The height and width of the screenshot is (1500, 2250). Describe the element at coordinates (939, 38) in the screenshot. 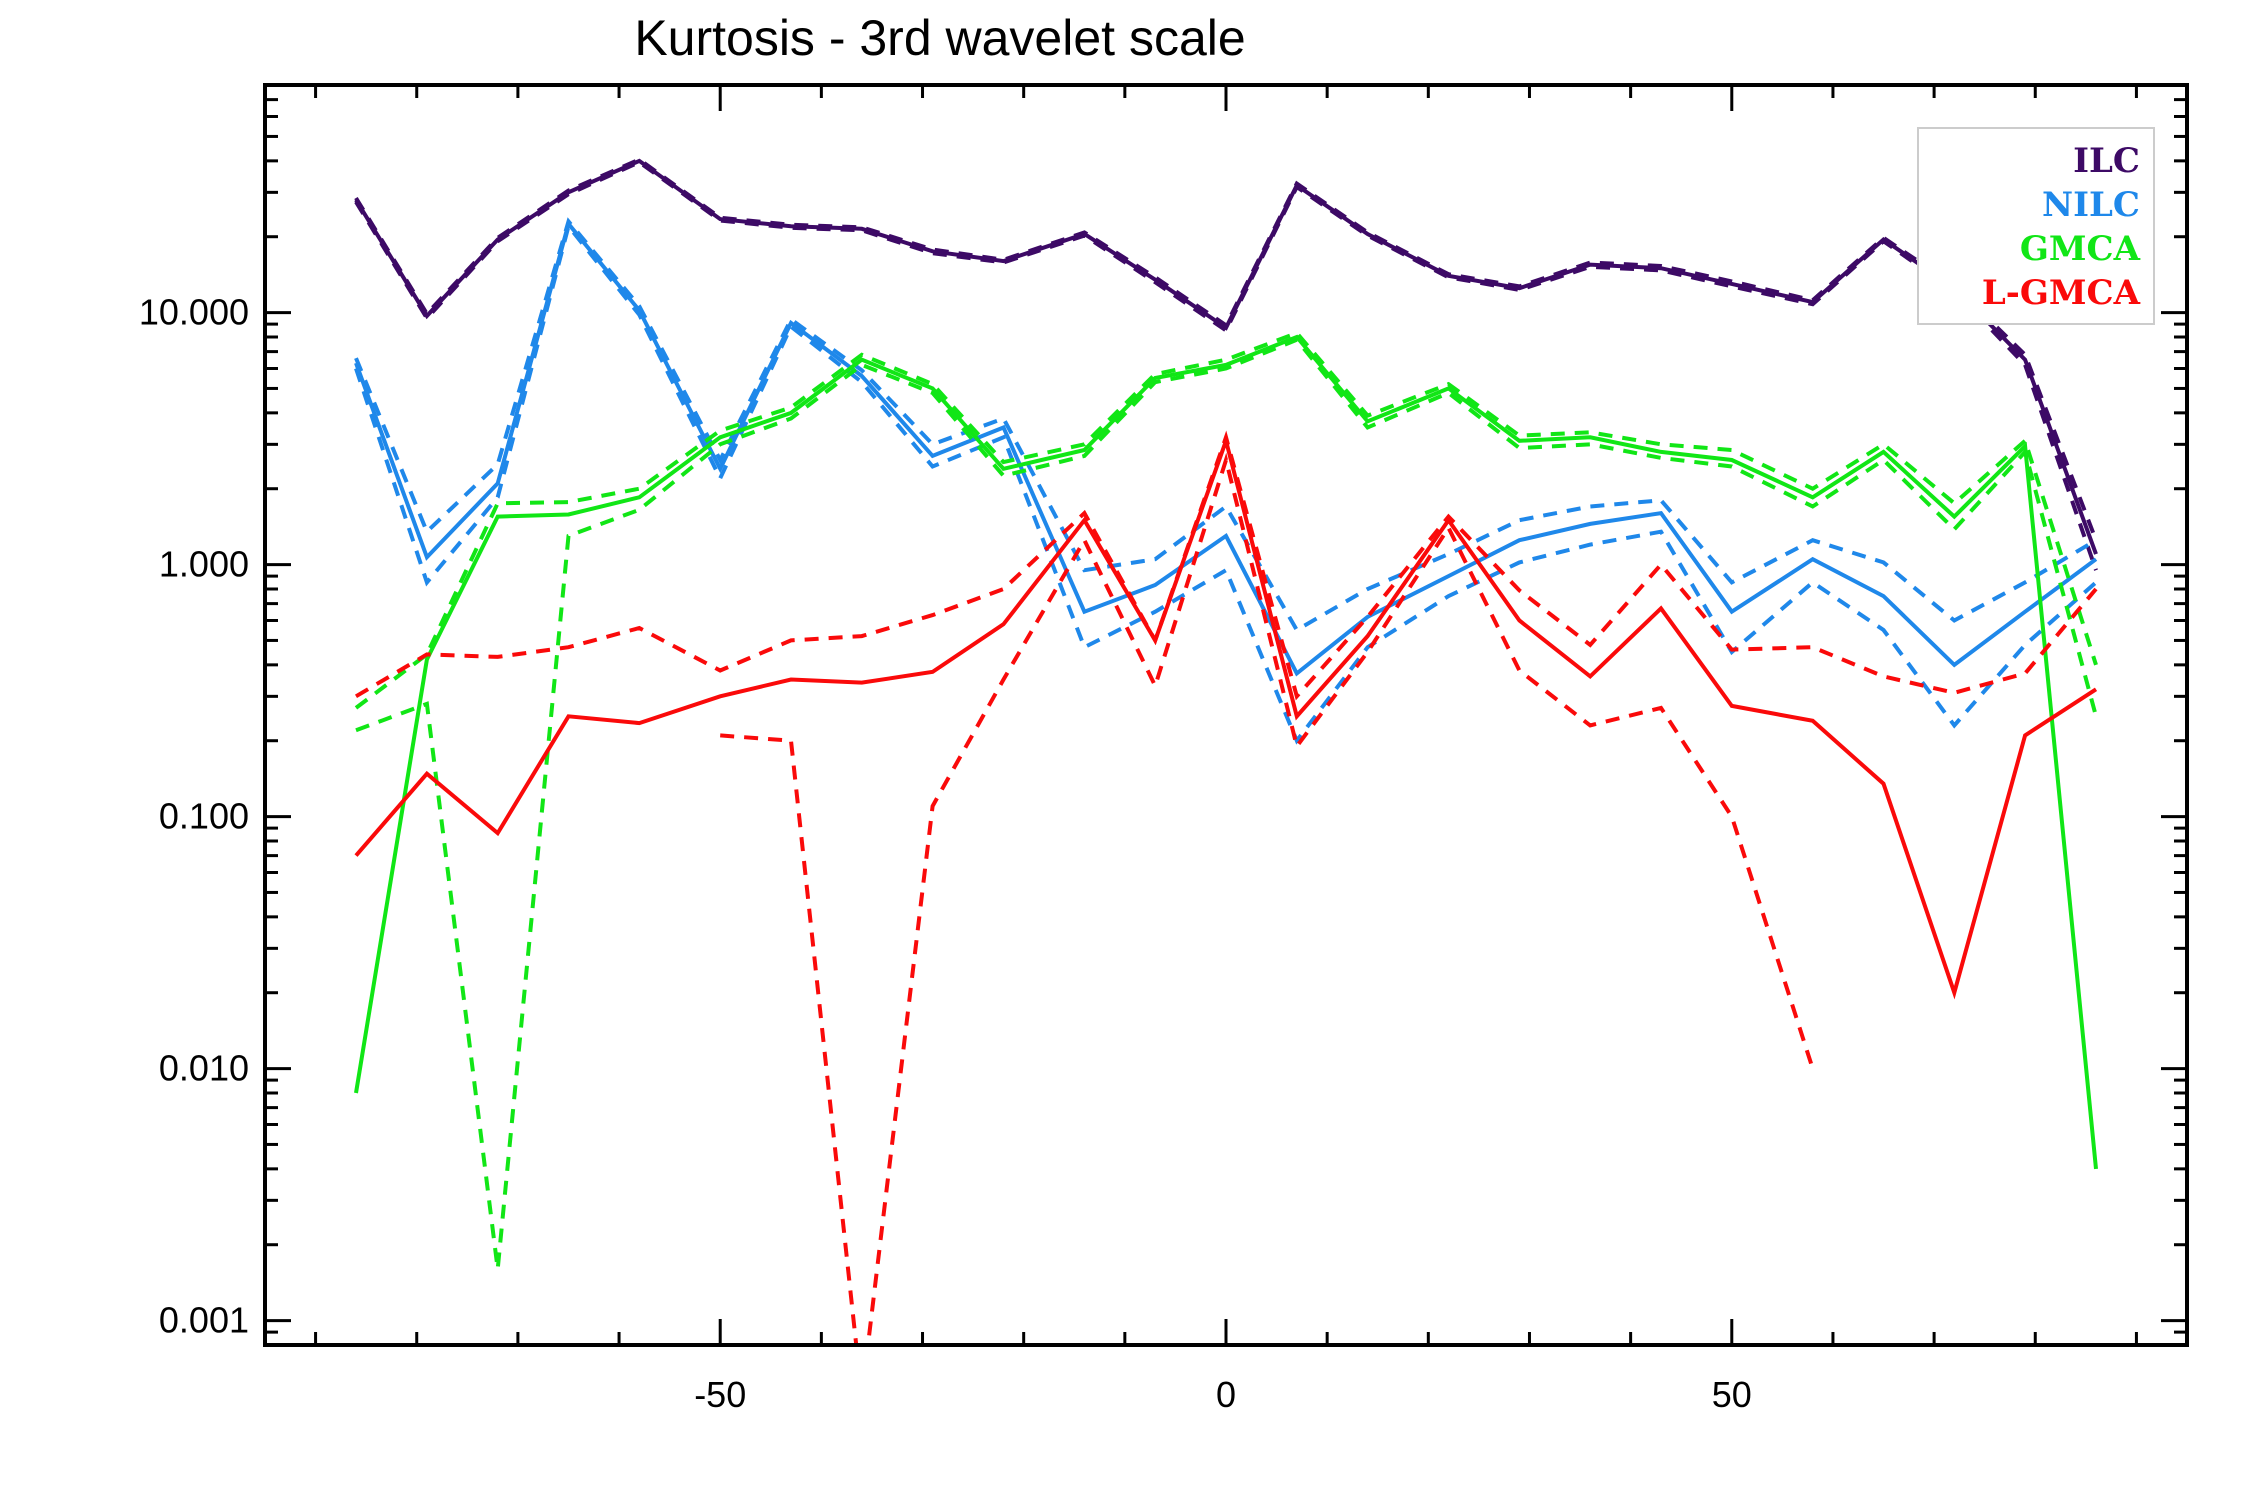

I see `chart-title: Kurtosis - 3rd wavelet scale` at that location.